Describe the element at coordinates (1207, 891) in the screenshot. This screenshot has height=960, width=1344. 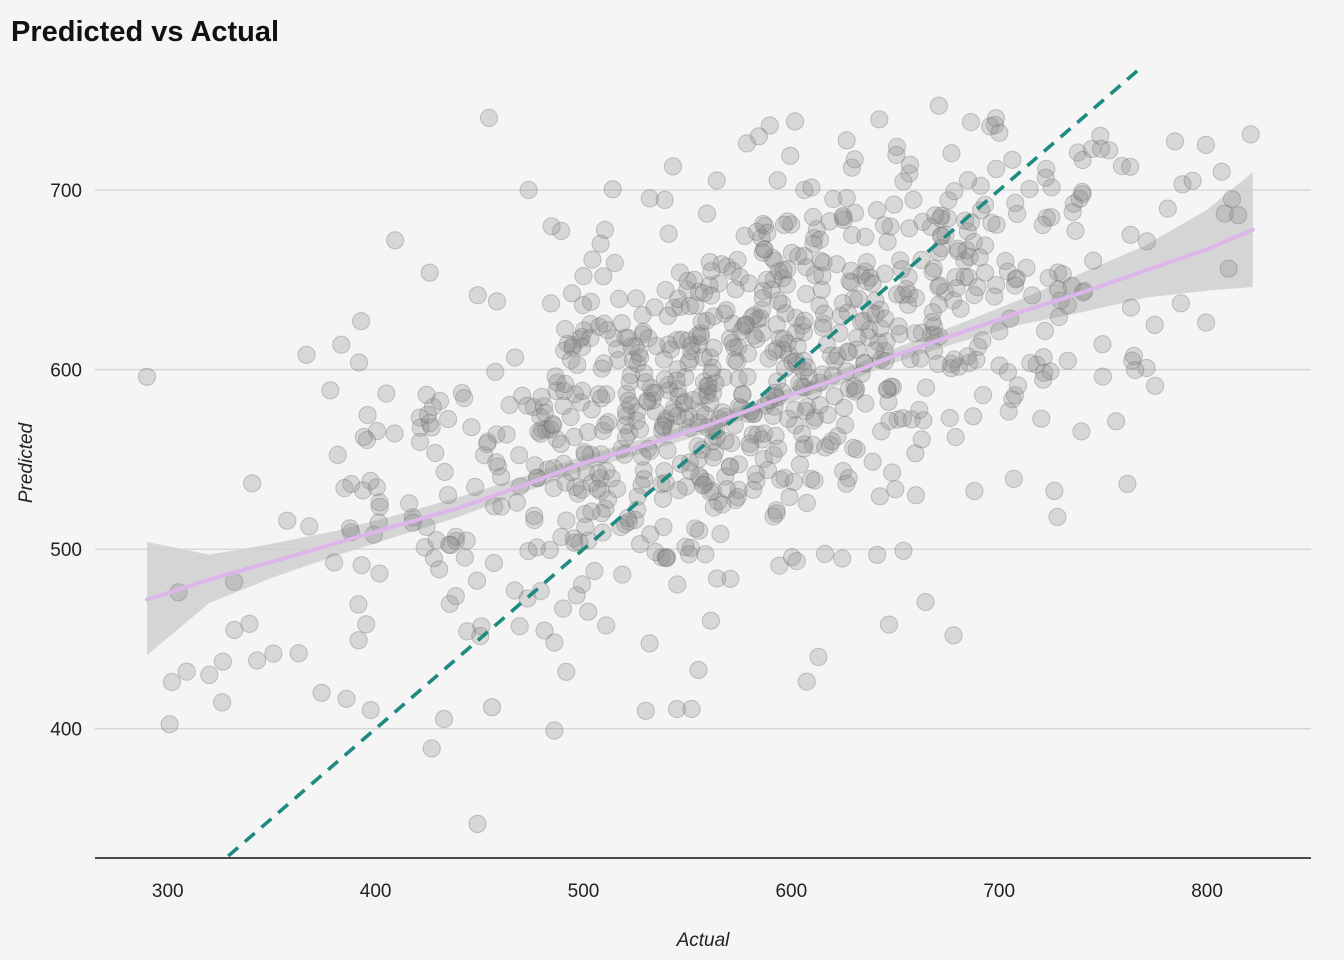
I see `x-tick-label-800: 800` at that location.